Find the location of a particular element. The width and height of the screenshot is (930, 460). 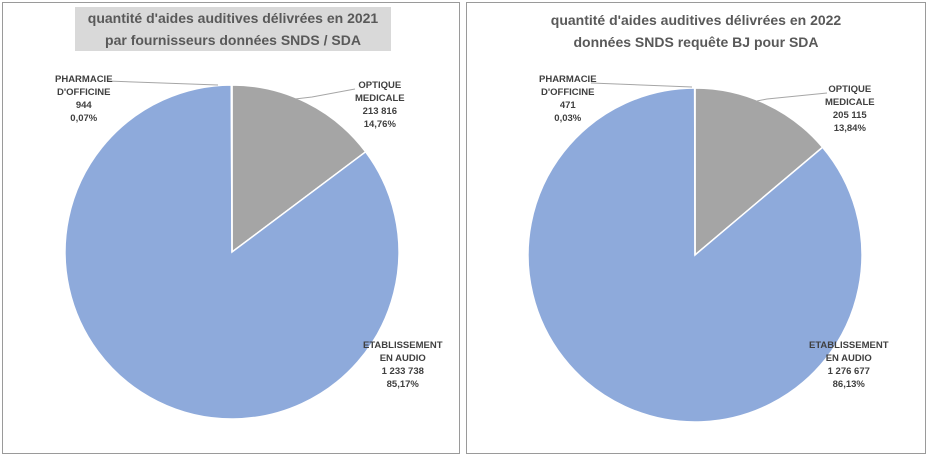

label-pharmacie: PHARMACIE D'OFFICINE 471 0,03% is located at coordinates (568, 99).